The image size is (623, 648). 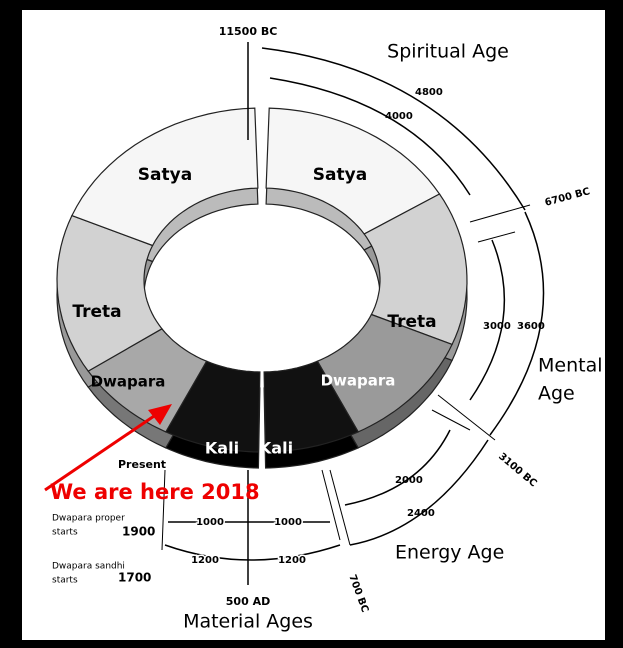 What do you see at coordinates (556, 394) in the screenshot?
I see `label: Age` at bounding box center [556, 394].